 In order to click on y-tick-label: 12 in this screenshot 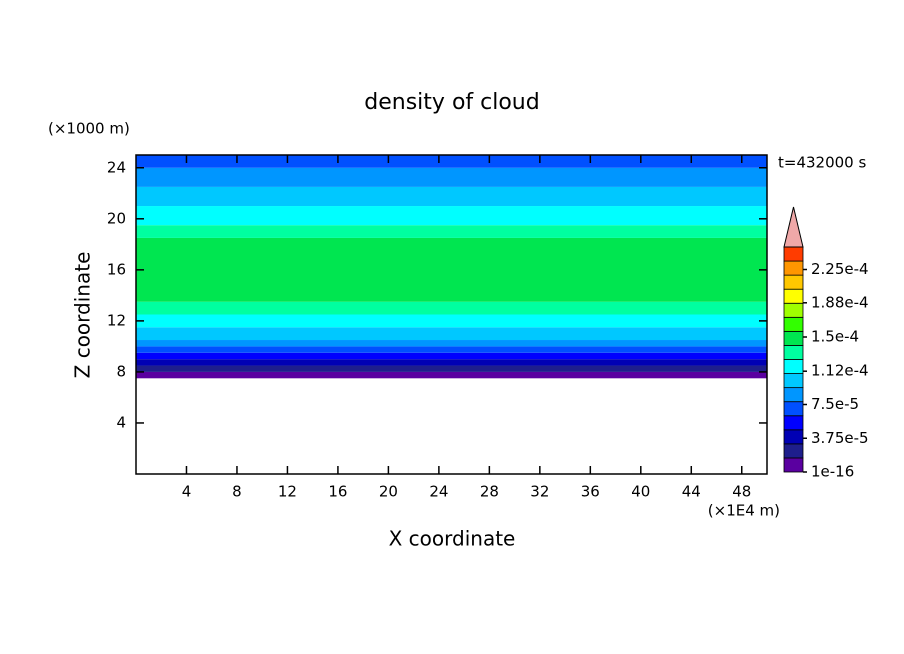, I will do `click(116, 320)`.